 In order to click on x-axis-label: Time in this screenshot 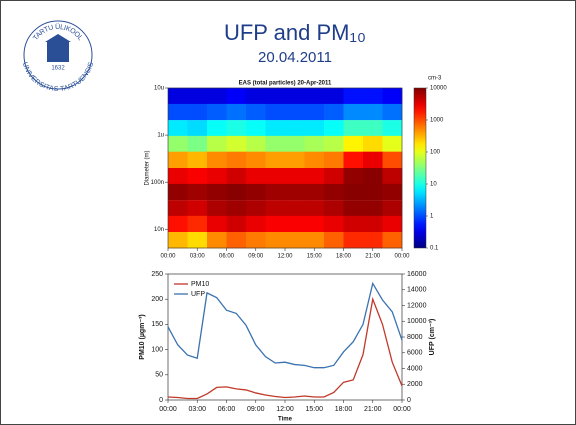, I will do `click(285, 420)`.